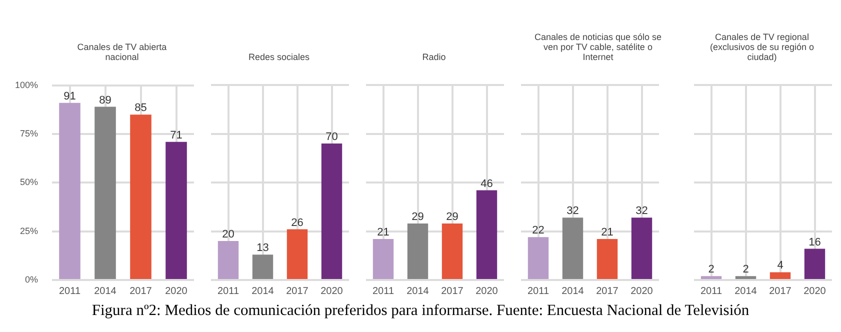 This screenshot has width=841, height=332. Describe the element at coordinates (29, 231) in the screenshot. I see `y-tick-label: 25%` at that location.